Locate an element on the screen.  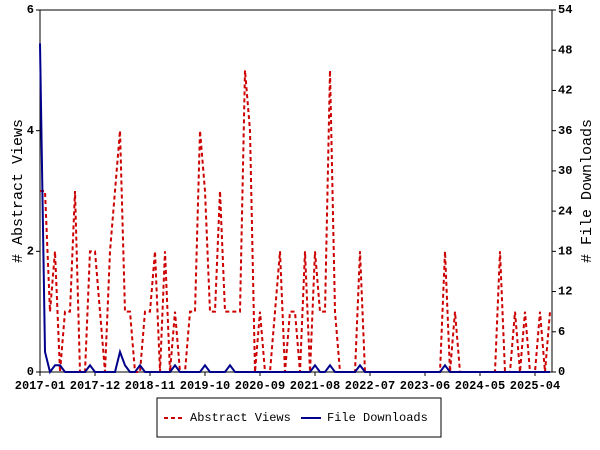
y2-tick-label: 12 is located at coordinates (565, 292).